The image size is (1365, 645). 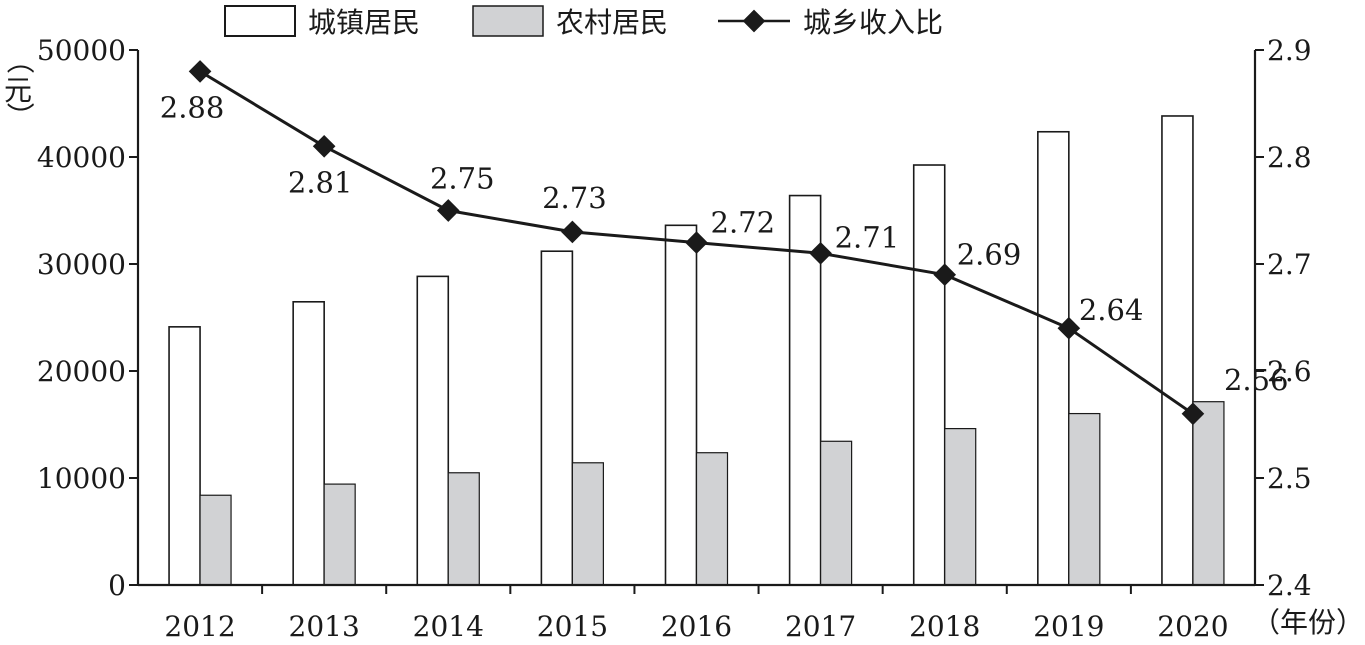 I want to click on x-tick-label: 2016, so click(x=696, y=626).